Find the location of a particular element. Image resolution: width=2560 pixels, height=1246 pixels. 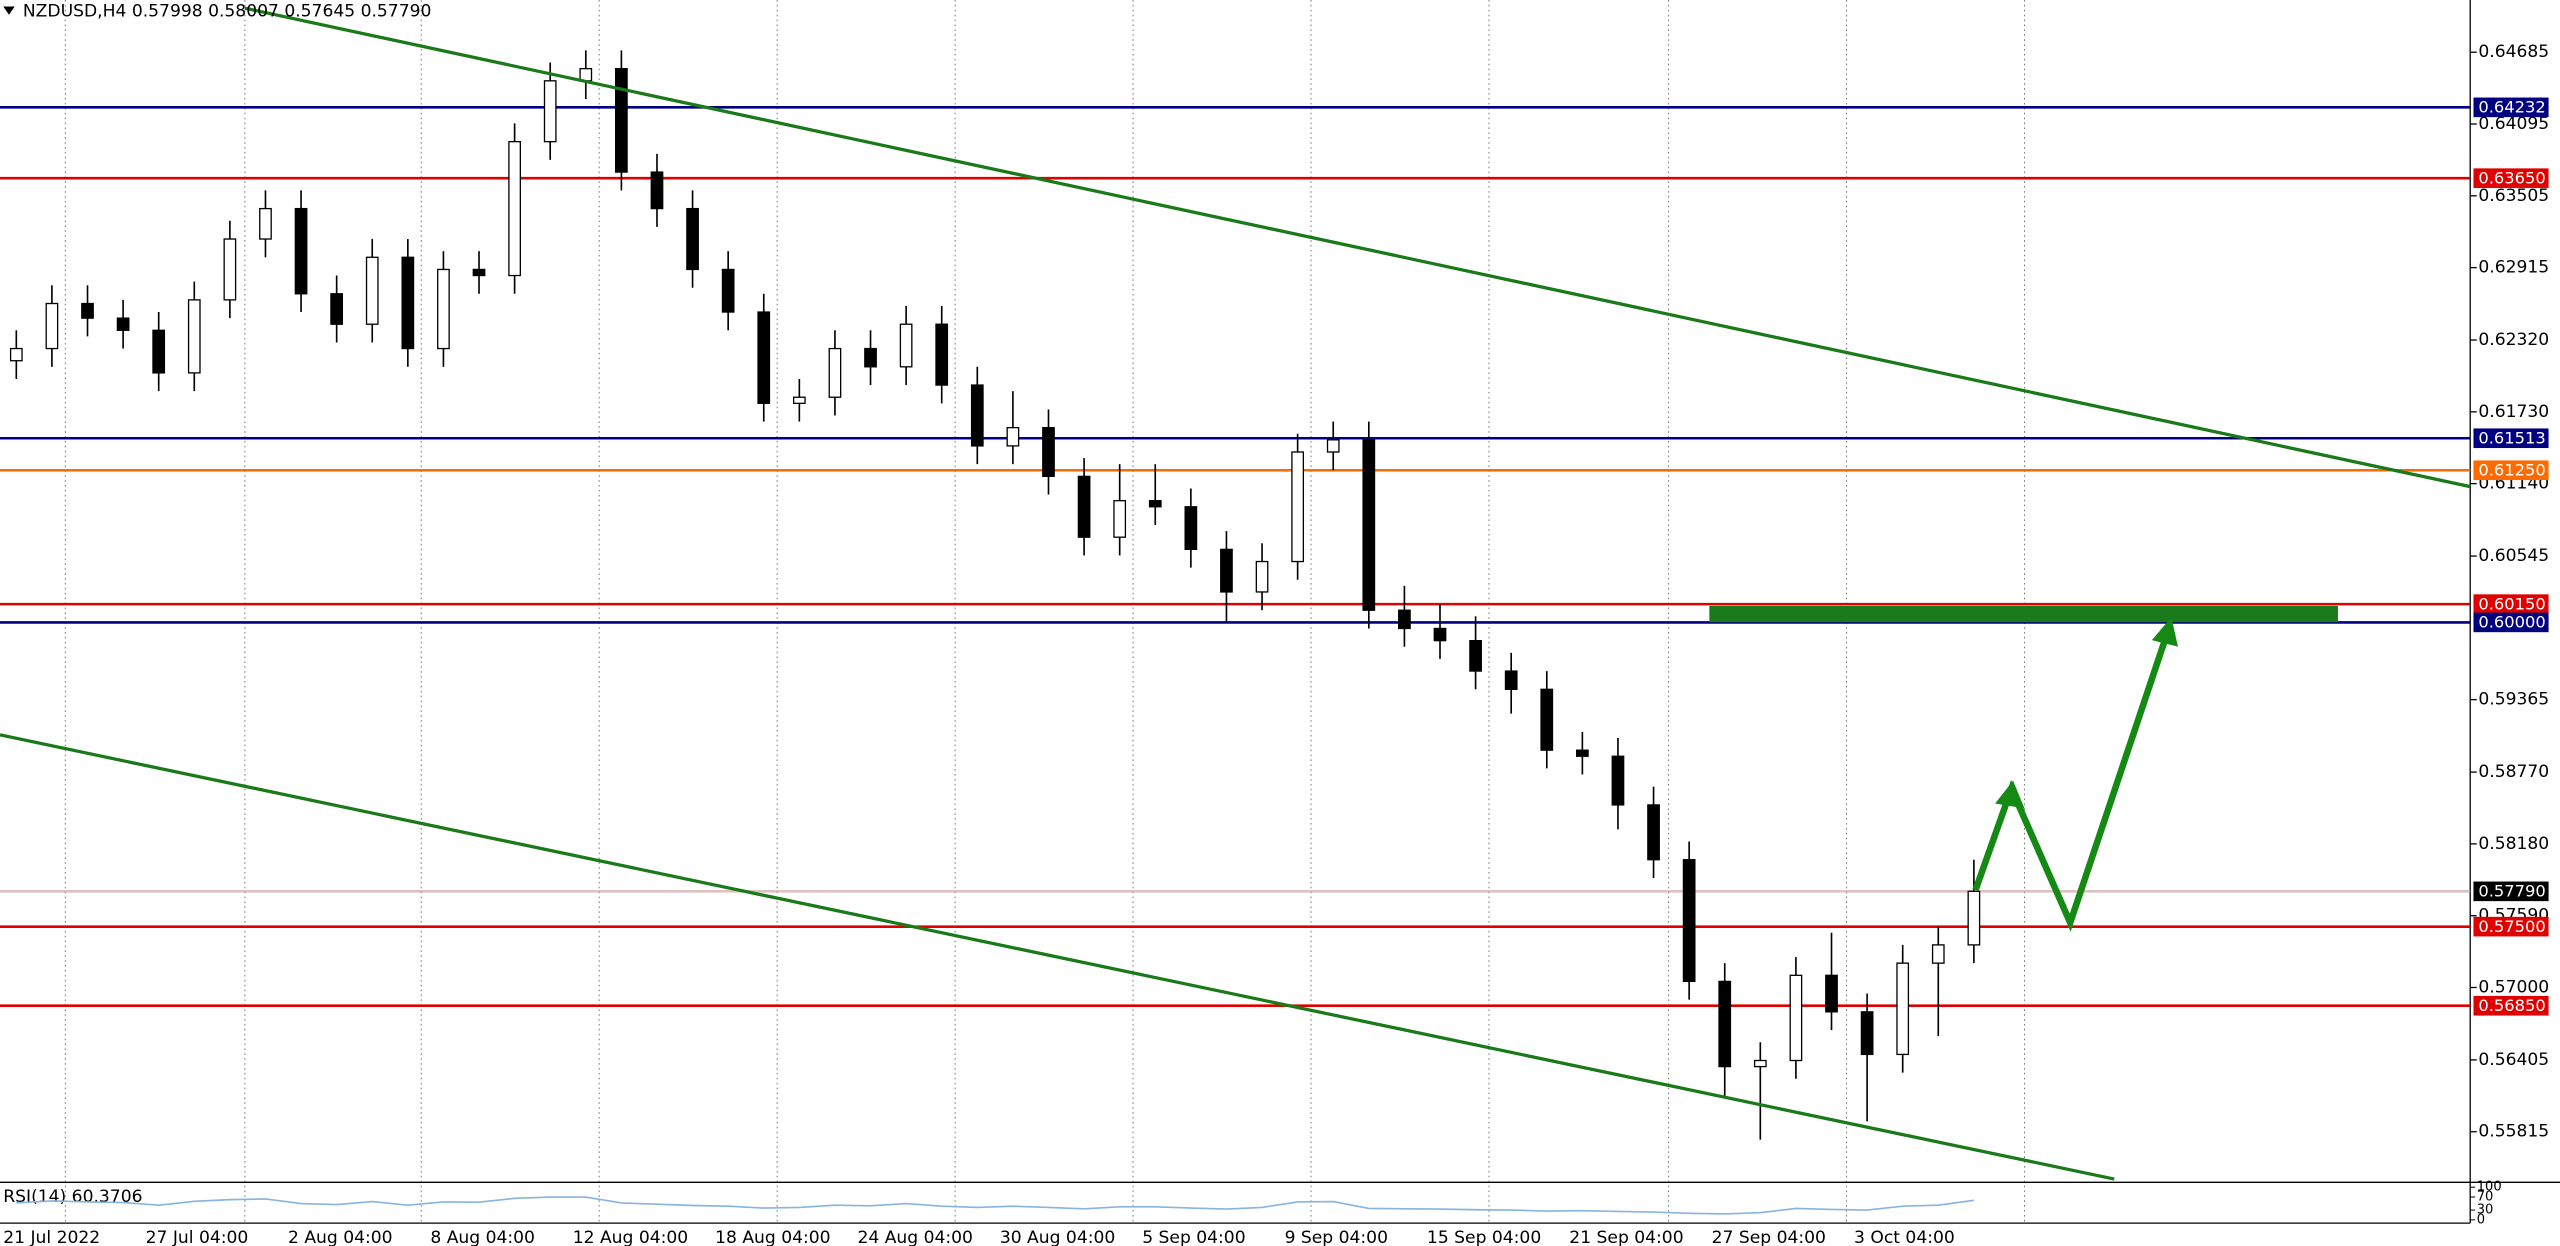

x-tick-label: 2 Aug 04:00 is located at coordinates (340, 1237).